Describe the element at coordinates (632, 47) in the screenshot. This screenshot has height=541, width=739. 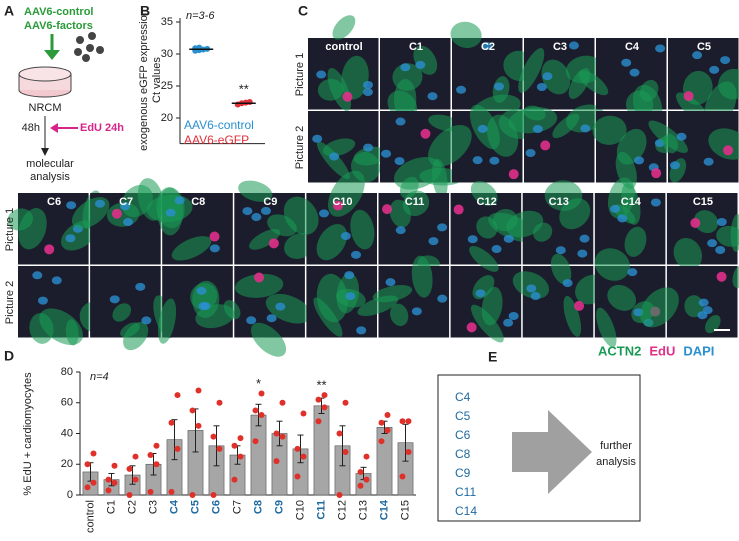
I see `column-label: C4` at that location.